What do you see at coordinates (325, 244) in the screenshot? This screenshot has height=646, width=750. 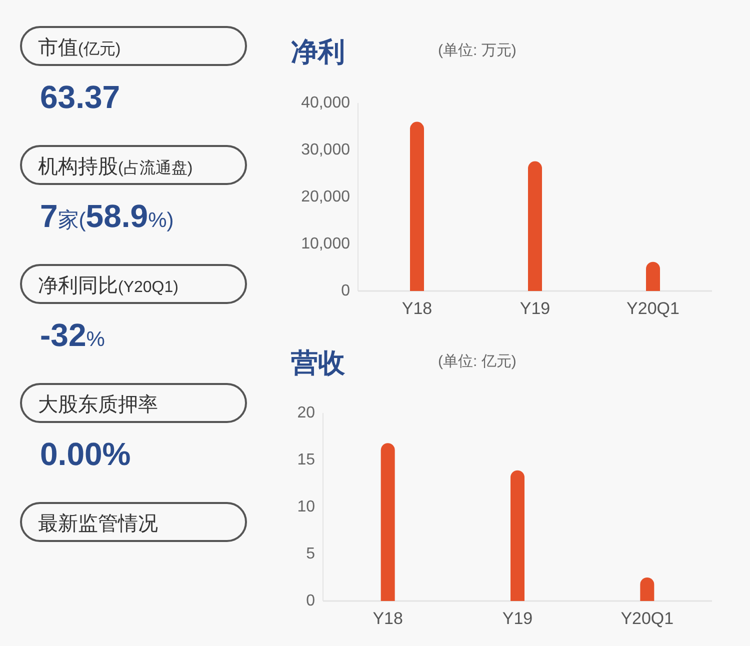 I see `y-tick-label: 10,000` at bounding box center [325, 244].